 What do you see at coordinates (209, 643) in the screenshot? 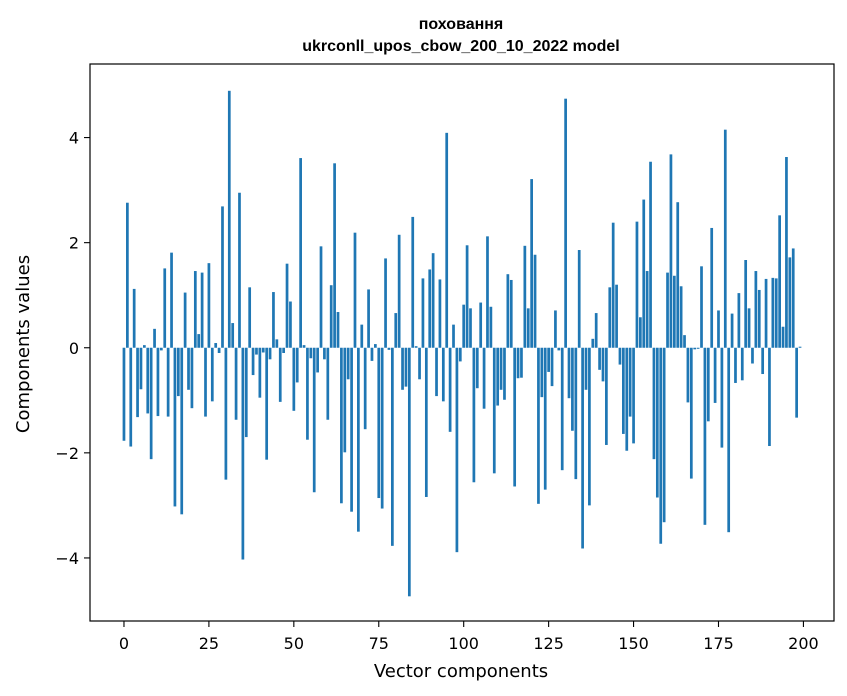
I see `x-tick-label-1: 25` at bounding box center [209, 643].